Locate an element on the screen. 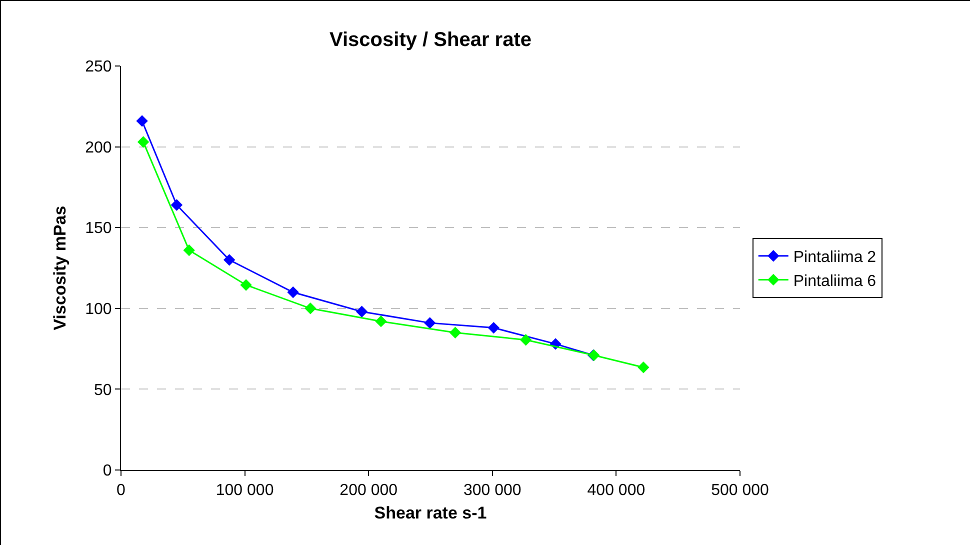 Image resolution: width=970 pixels, height=545 pixels. y-tick-label: 0 is located at coordinates (107, 471).